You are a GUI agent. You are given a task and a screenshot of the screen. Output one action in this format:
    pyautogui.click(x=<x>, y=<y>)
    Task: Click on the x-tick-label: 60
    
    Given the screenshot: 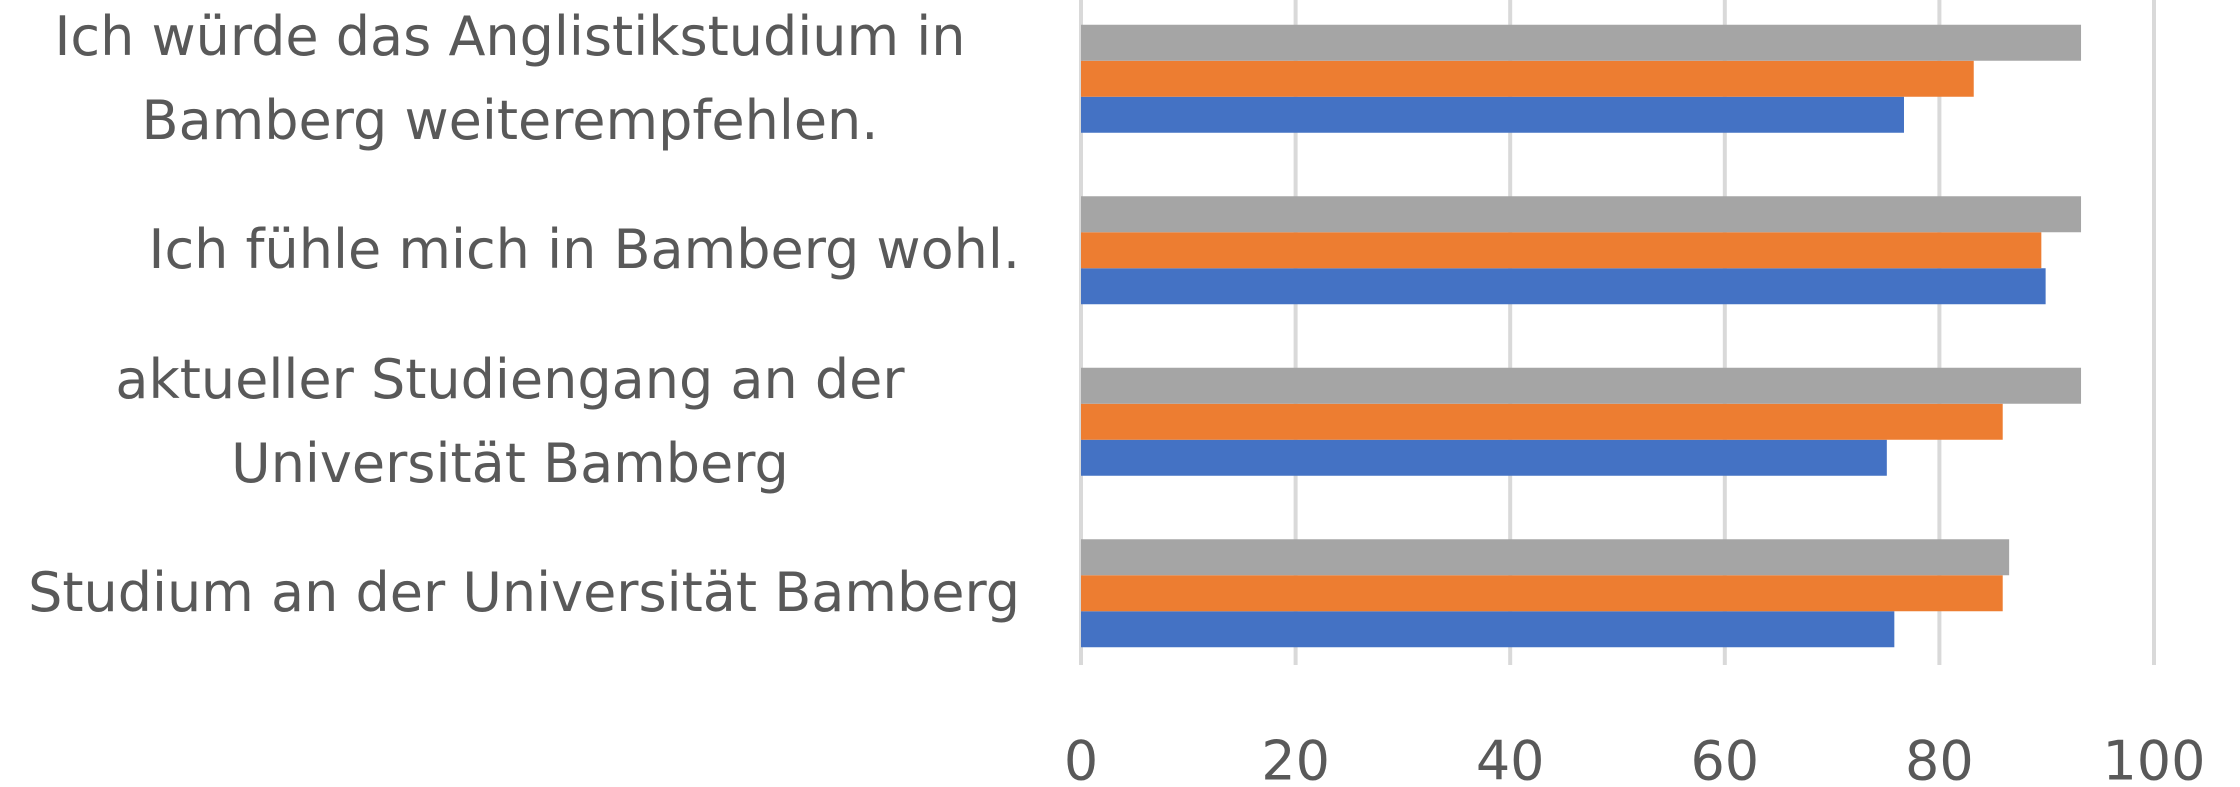 What is the action you would take?
    pyautogui.click(x=1724, y=758)
    